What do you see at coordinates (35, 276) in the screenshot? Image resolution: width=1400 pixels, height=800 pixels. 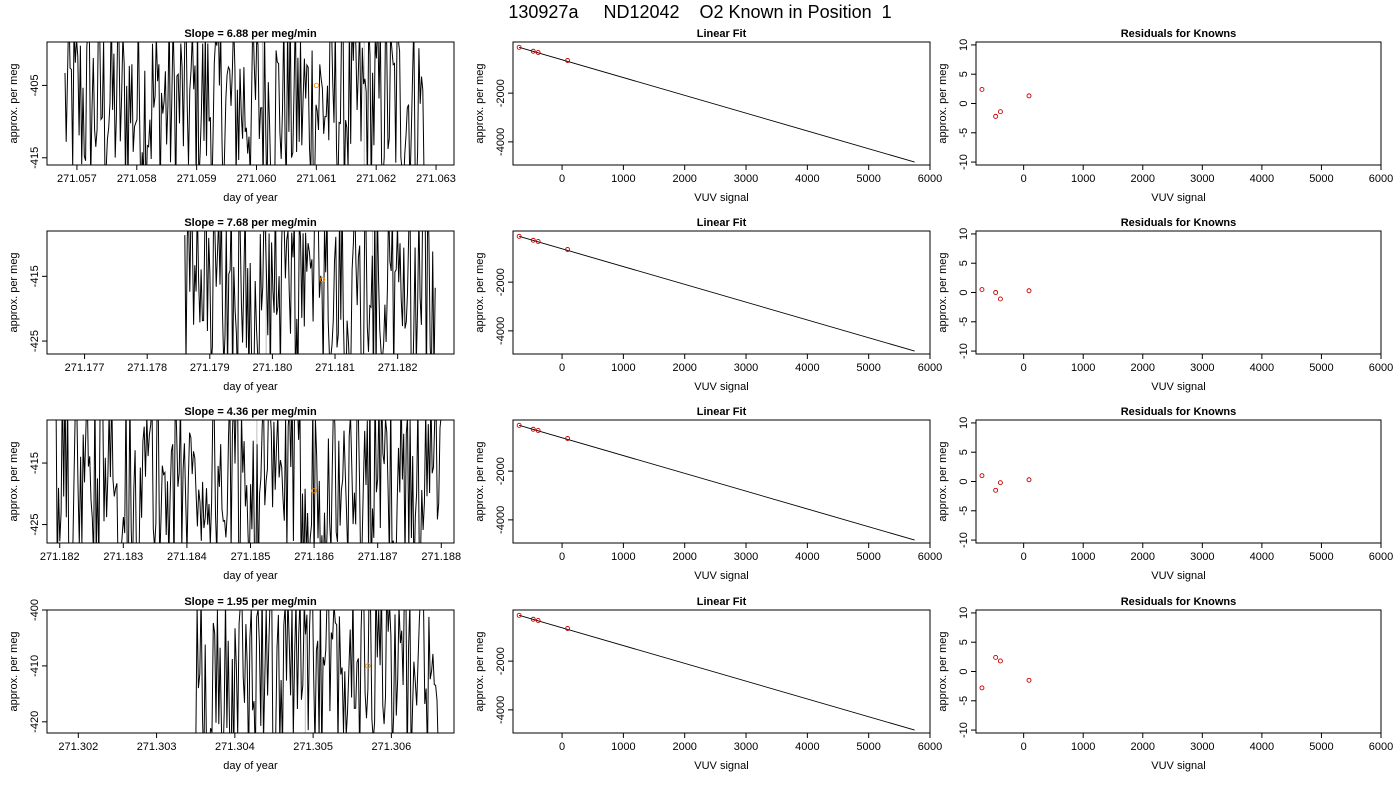 I see `y-tick-label: -415` at bounding box center [35, 276].